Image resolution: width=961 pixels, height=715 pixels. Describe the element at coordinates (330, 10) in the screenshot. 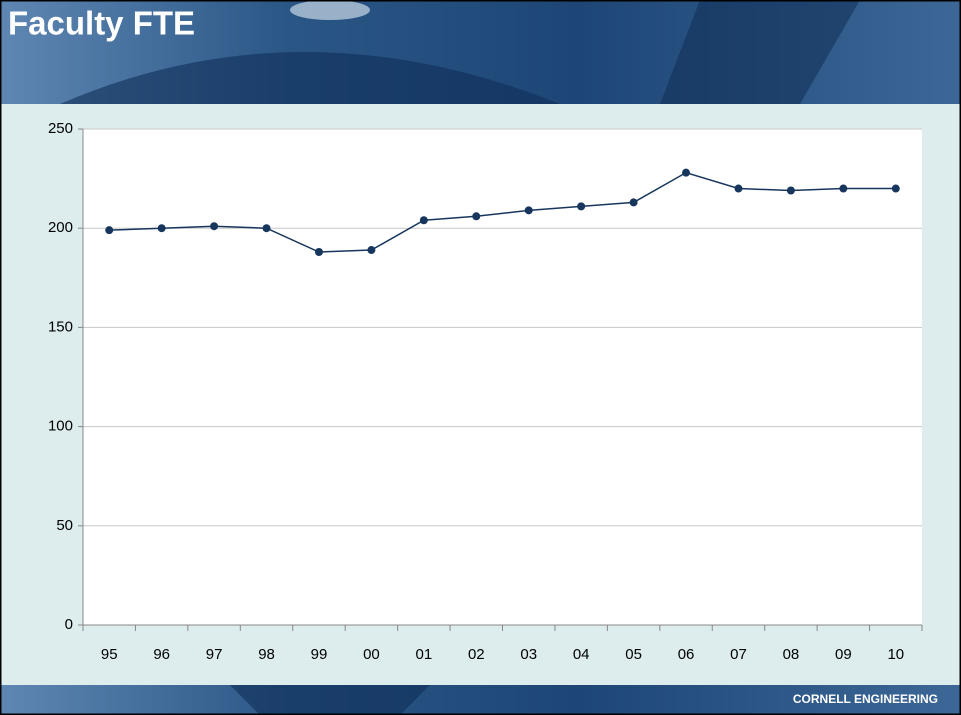

I see `banner-cloud` at that location.